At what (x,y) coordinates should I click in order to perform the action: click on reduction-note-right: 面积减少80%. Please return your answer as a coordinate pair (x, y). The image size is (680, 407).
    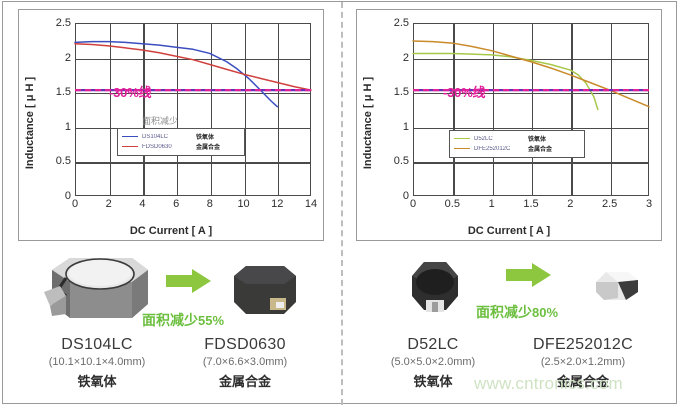
    Looking at the image, I should click on (517, 312).